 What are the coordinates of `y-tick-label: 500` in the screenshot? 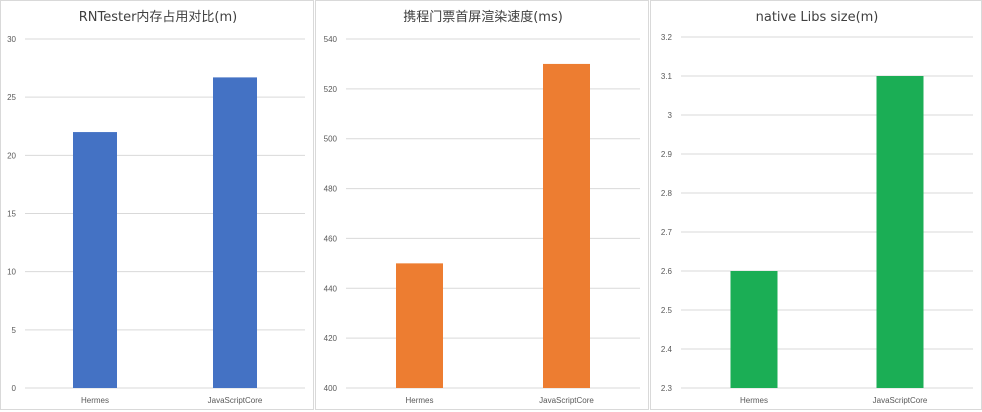 It's located at (331, 139).